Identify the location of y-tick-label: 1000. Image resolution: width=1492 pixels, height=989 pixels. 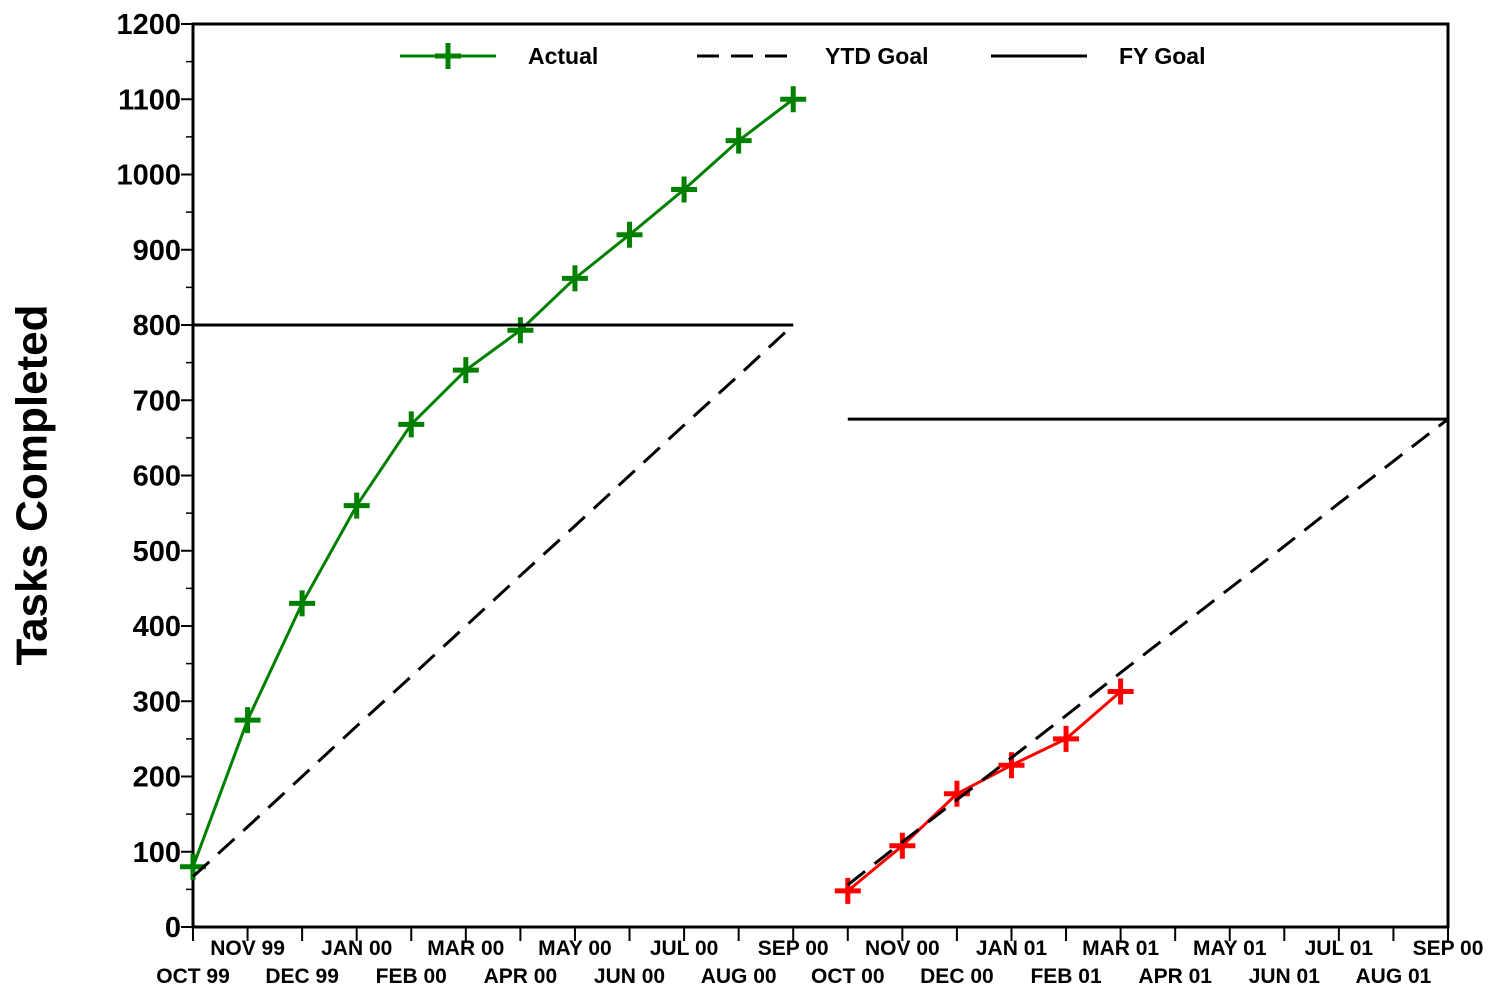
(148, 176).